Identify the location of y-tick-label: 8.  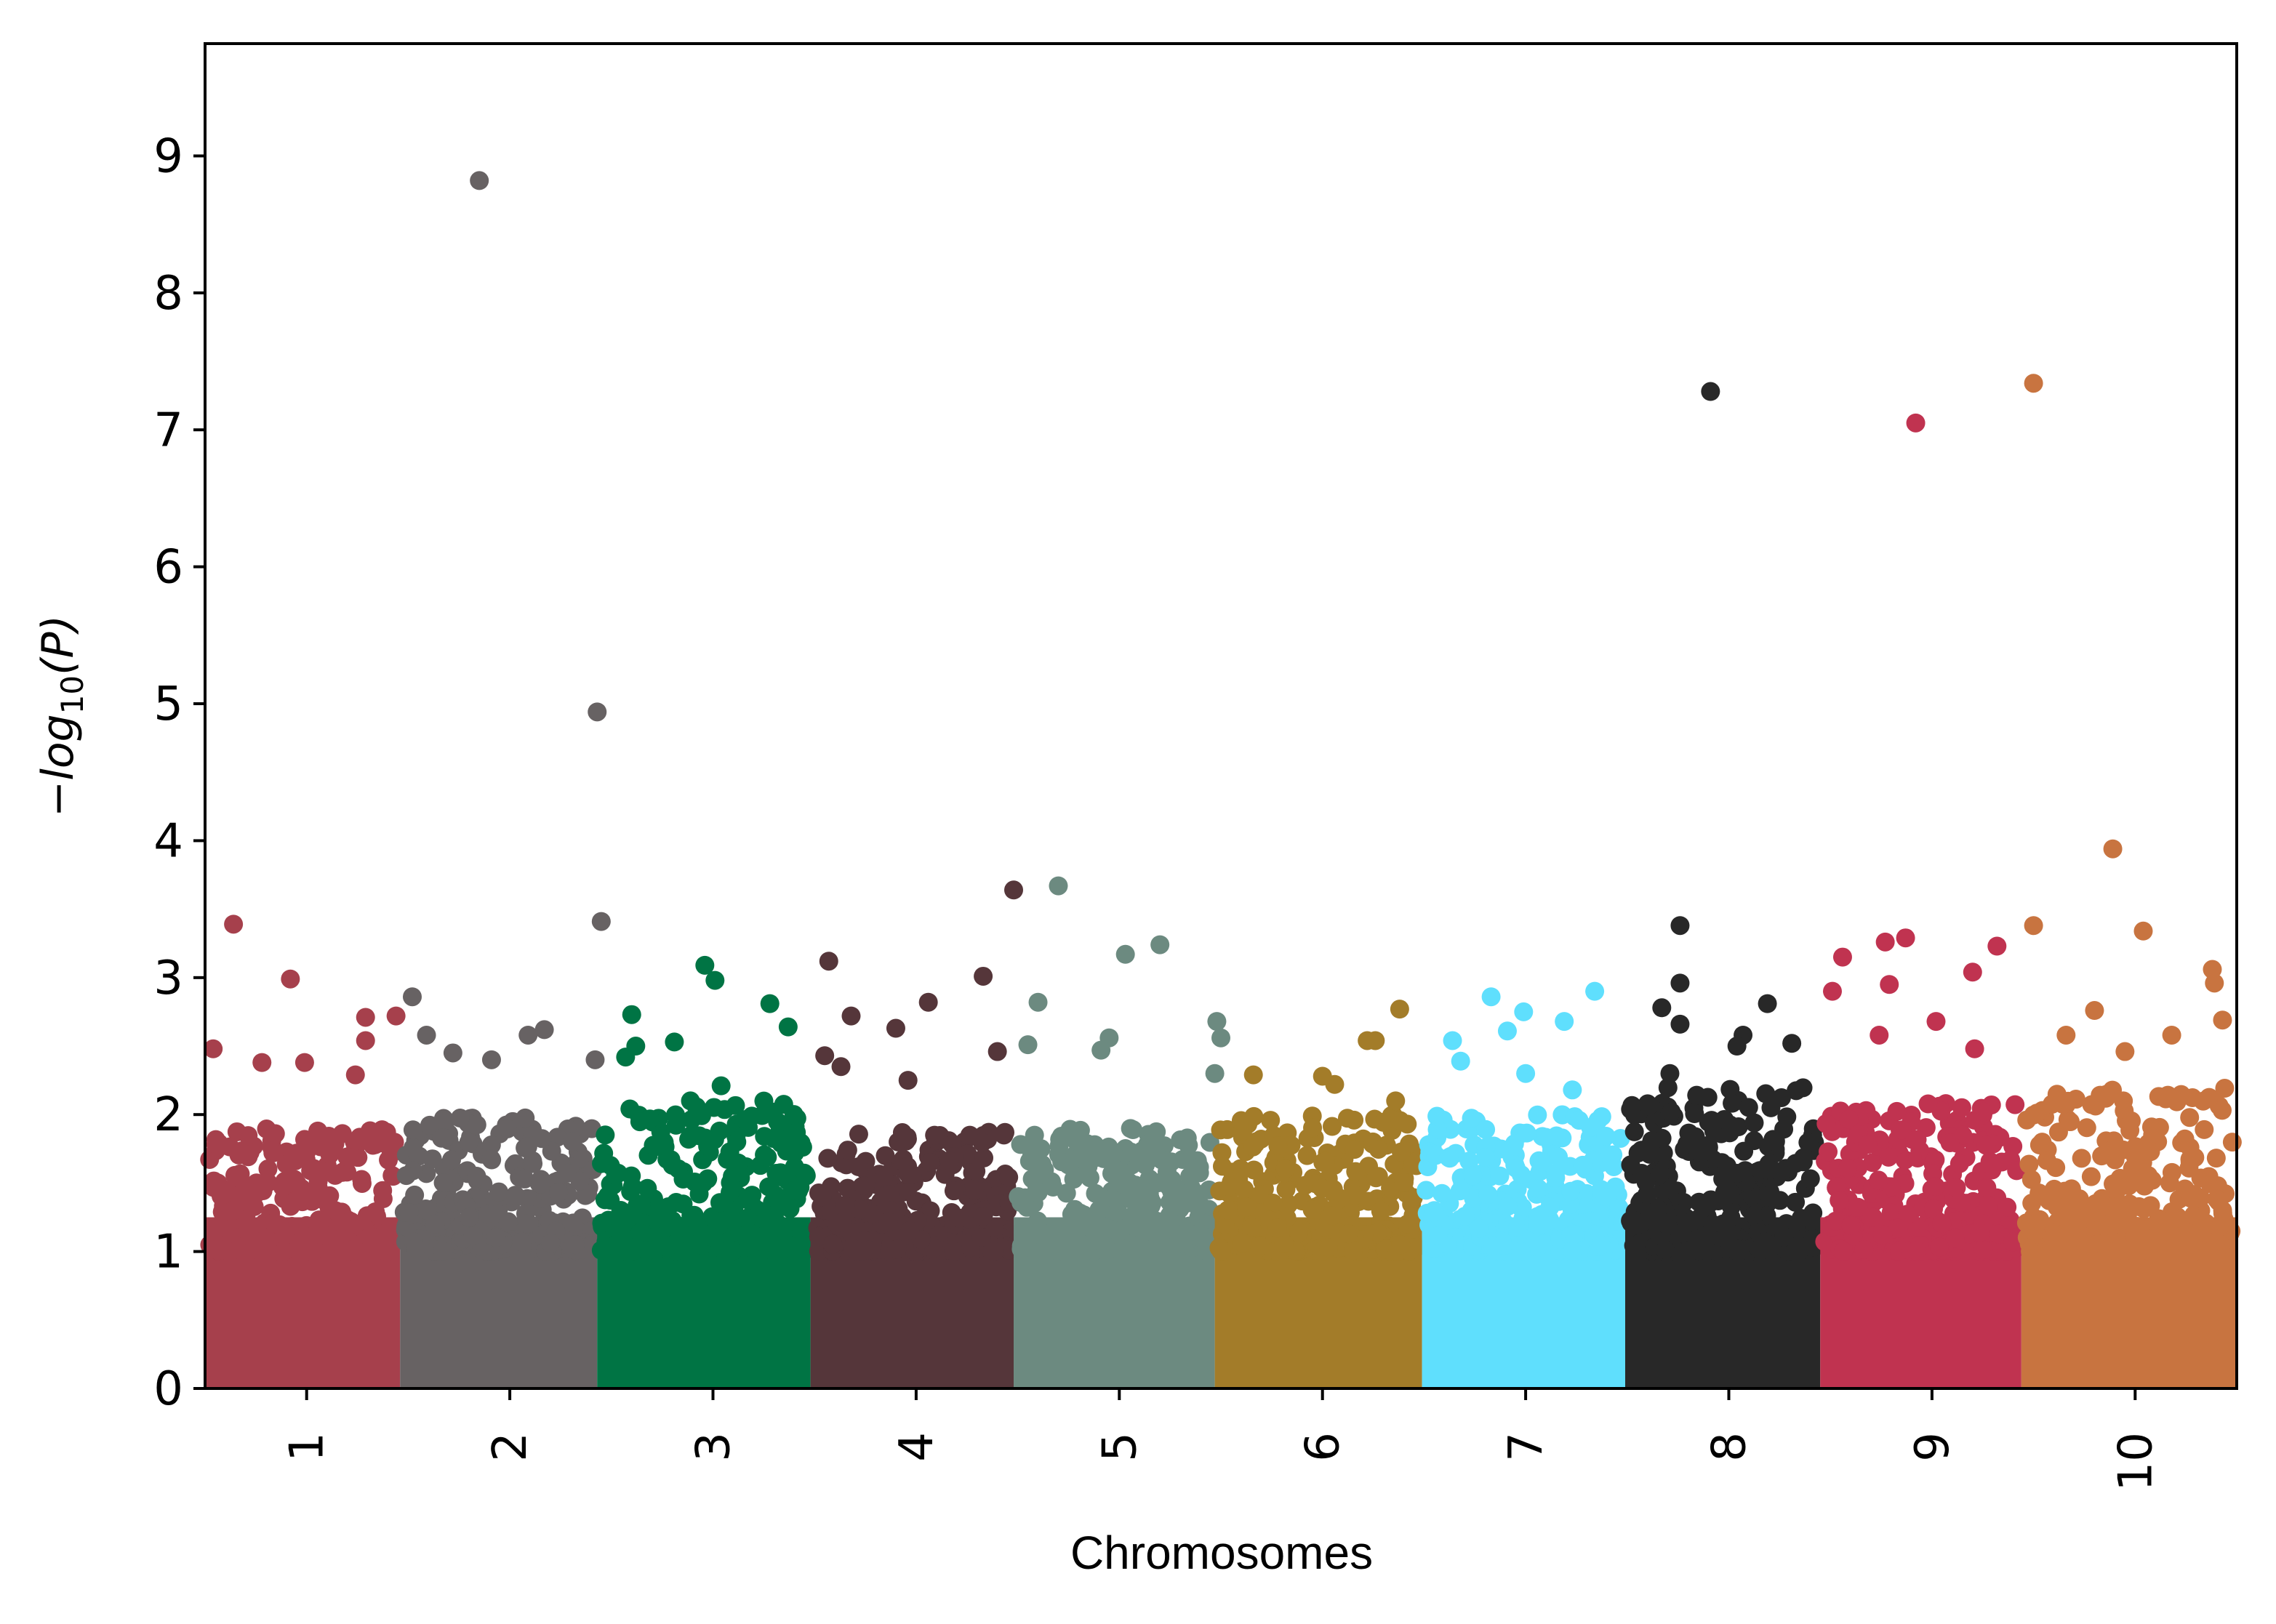
(168, 294).